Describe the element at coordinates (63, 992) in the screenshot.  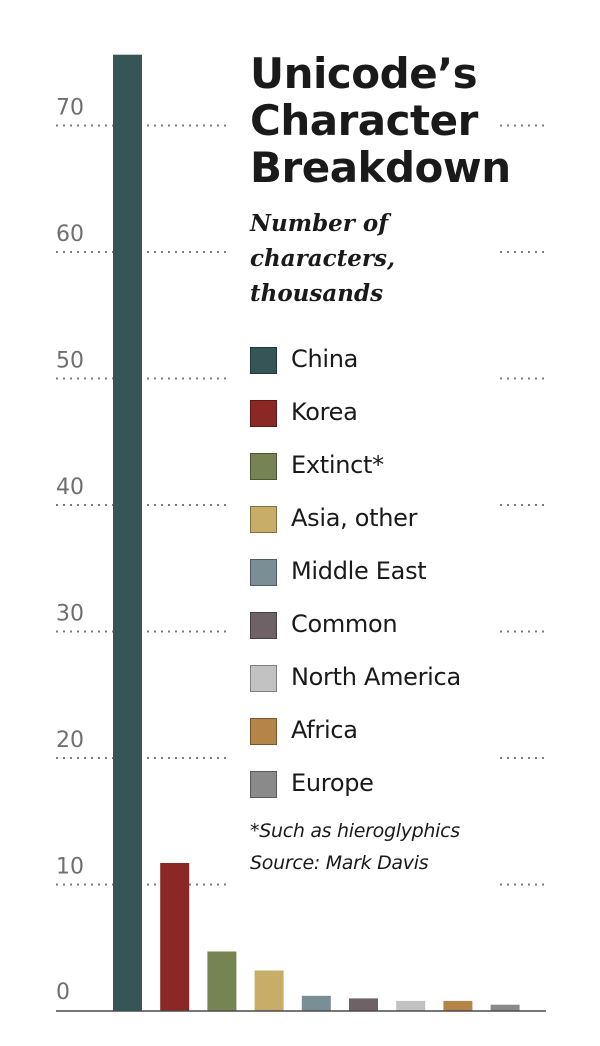
I see `y-tick-label: 0` at that location.